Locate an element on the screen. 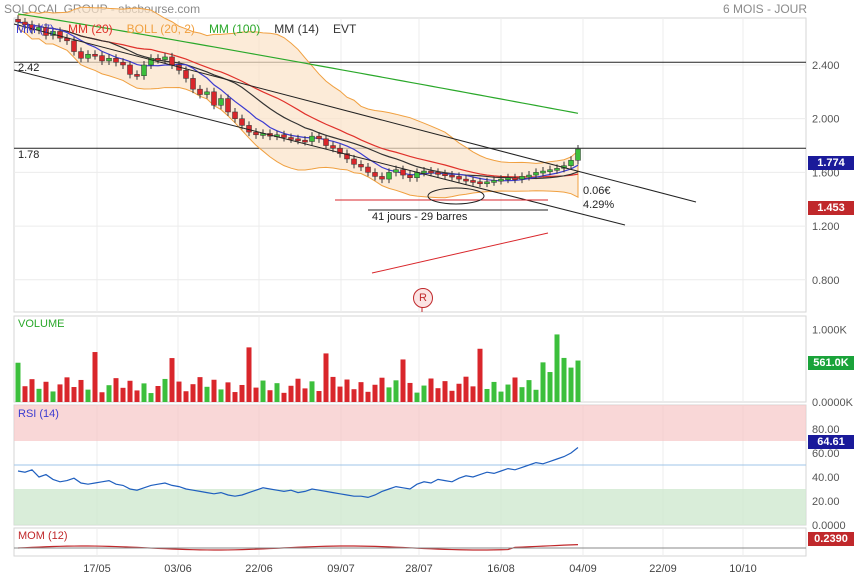  consolidation-ellipse is located at coordinates (456, 196).